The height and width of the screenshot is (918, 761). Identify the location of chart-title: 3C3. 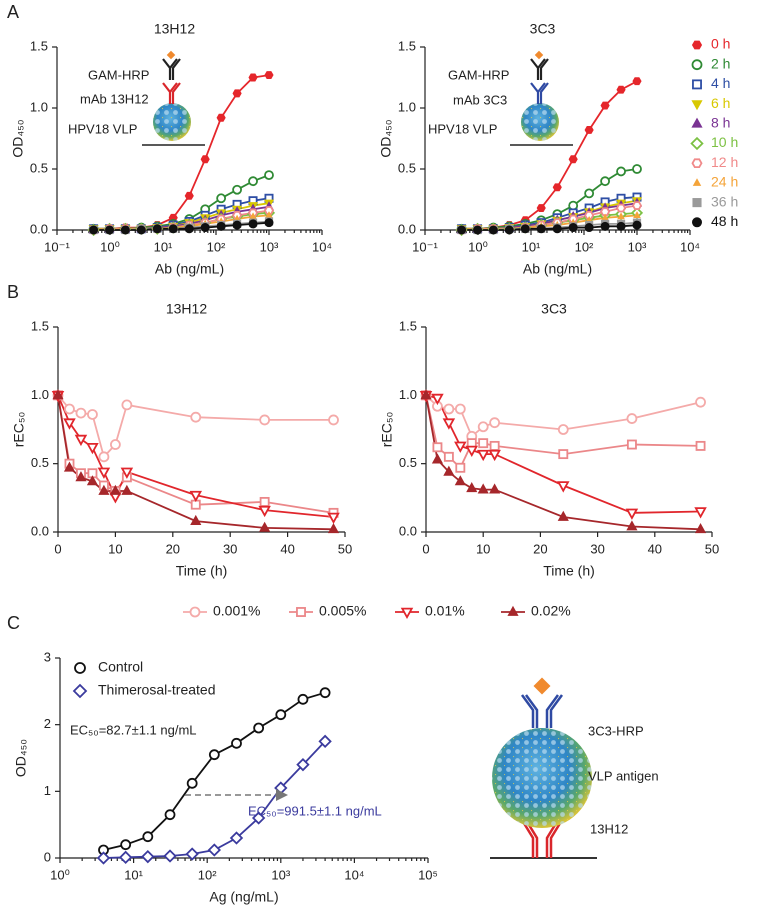
(543, 29).